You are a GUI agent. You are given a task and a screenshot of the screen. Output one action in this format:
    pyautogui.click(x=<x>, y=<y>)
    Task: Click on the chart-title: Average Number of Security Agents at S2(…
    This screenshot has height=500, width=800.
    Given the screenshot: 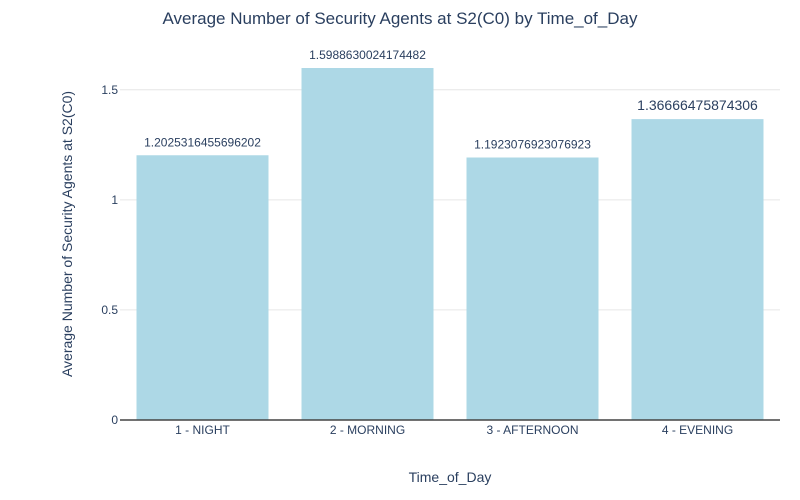 What is the action you would take?
    pyautogui.click(x=400, y=18)
    